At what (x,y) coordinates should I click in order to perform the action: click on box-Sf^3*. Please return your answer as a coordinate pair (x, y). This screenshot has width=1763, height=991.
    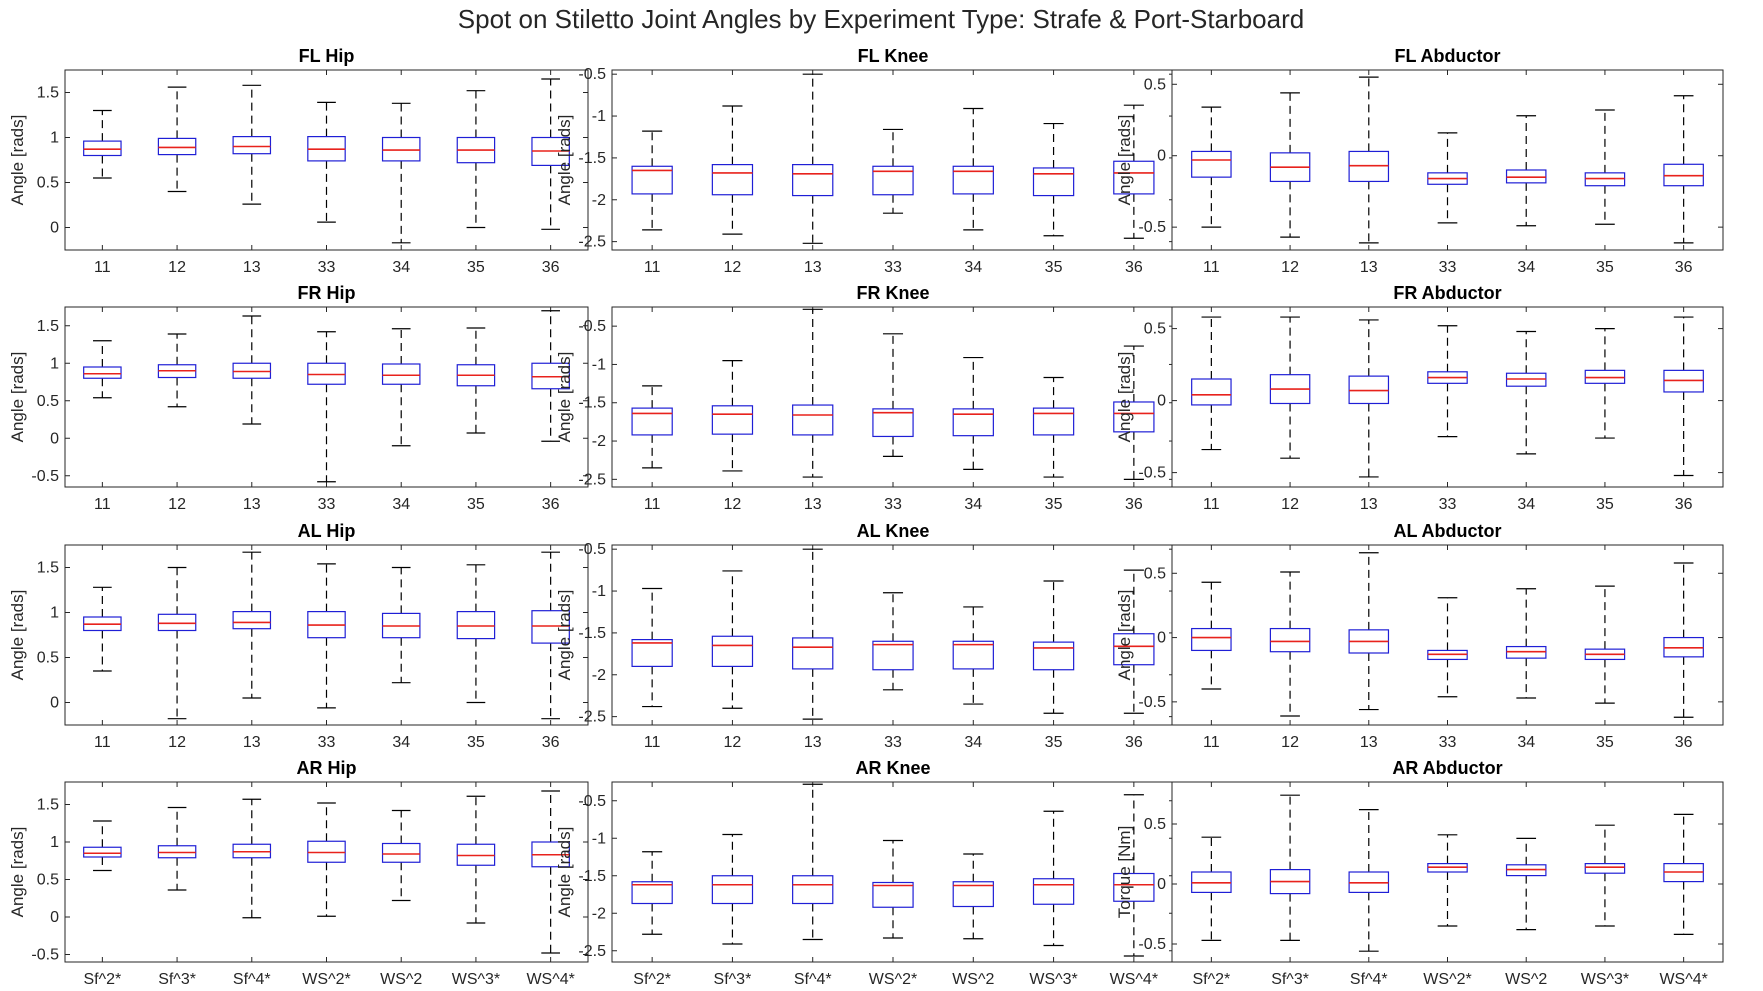
    Looking at the image, I should click on (1290, 868).